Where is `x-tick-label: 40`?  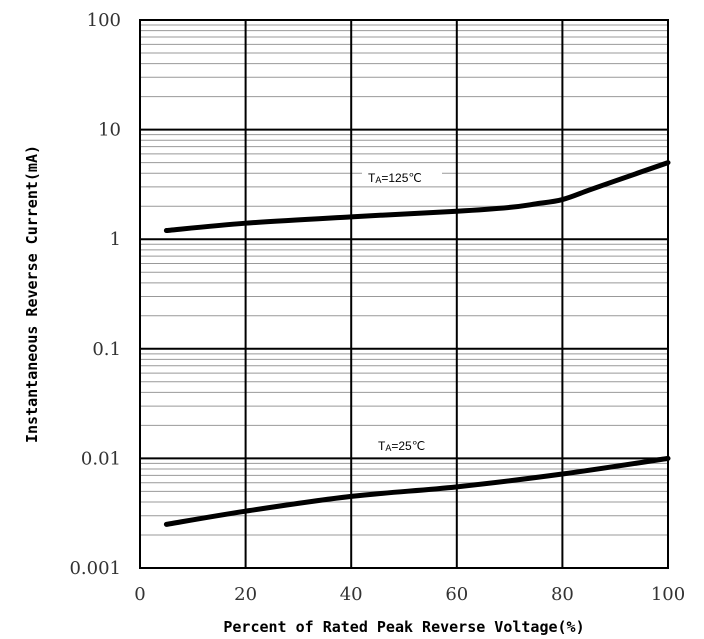 x-tick-label: 40 is located at coordinates (351, 594).